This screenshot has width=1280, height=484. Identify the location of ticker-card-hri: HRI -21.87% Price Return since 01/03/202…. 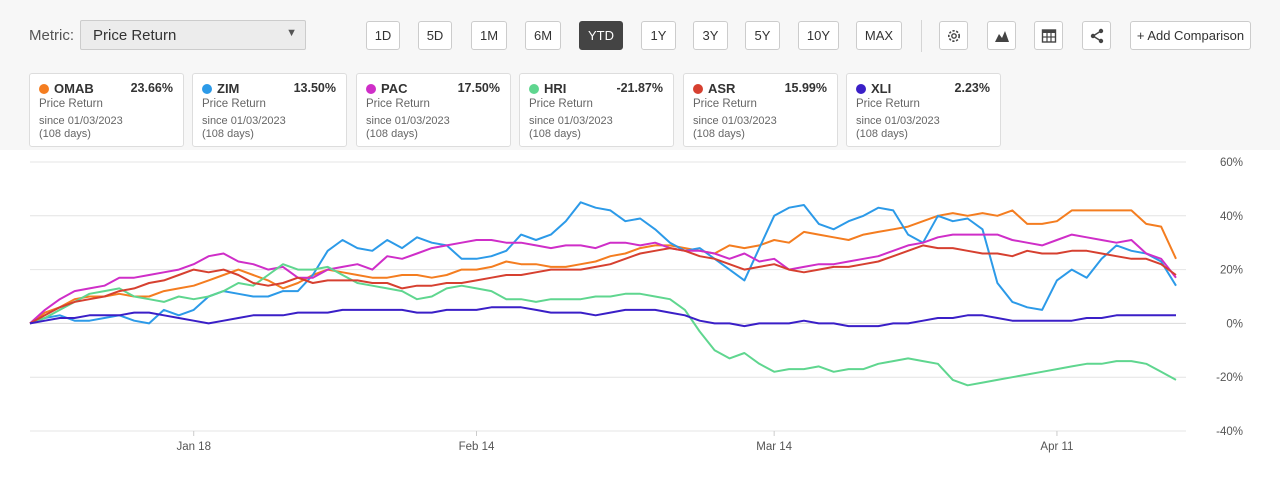
(596, 110).